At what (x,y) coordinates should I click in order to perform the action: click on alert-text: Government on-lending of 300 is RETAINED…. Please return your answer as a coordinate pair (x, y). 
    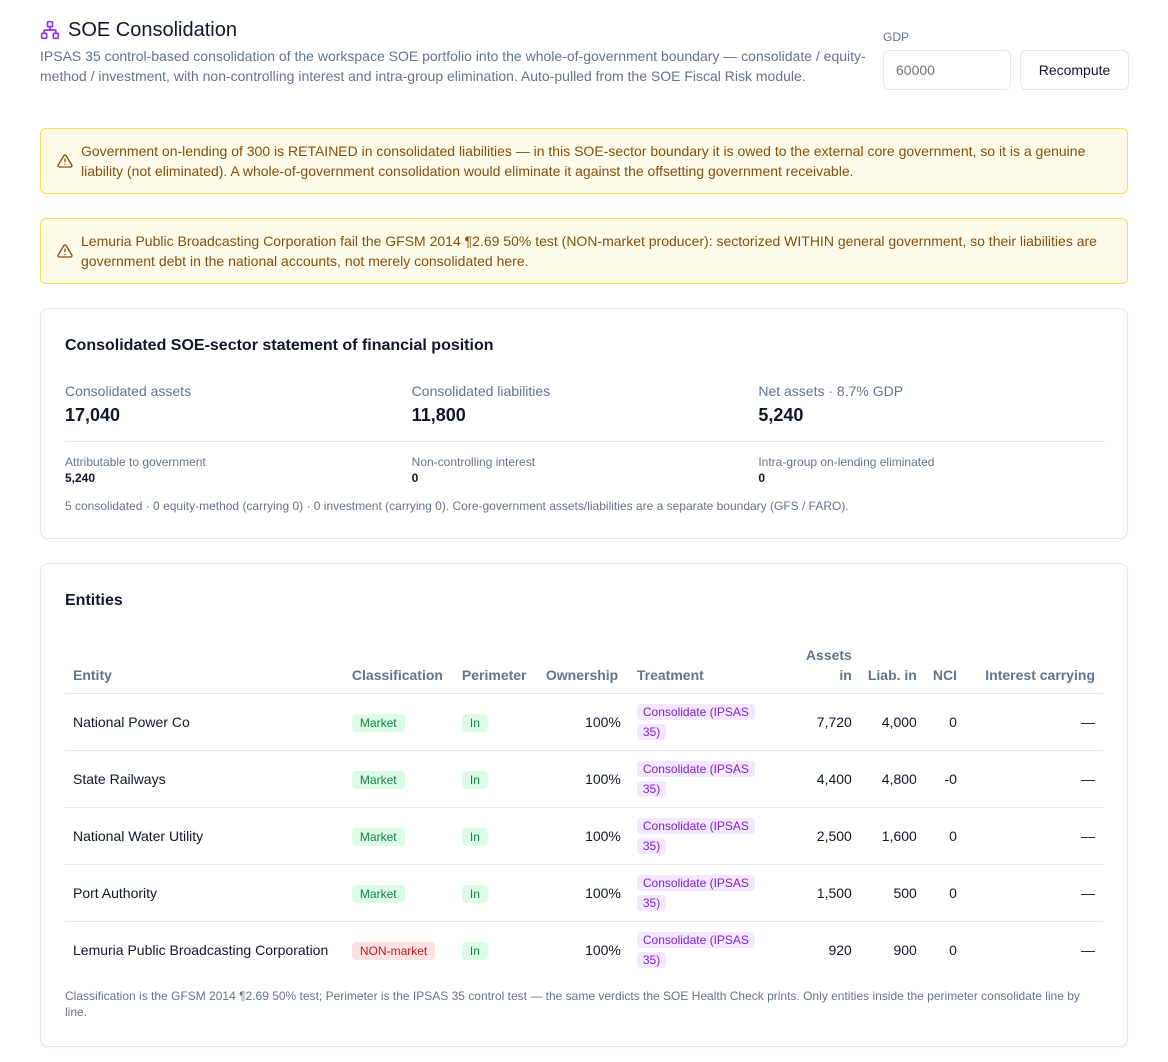
    Looking at the image, I should click on (583, 161).